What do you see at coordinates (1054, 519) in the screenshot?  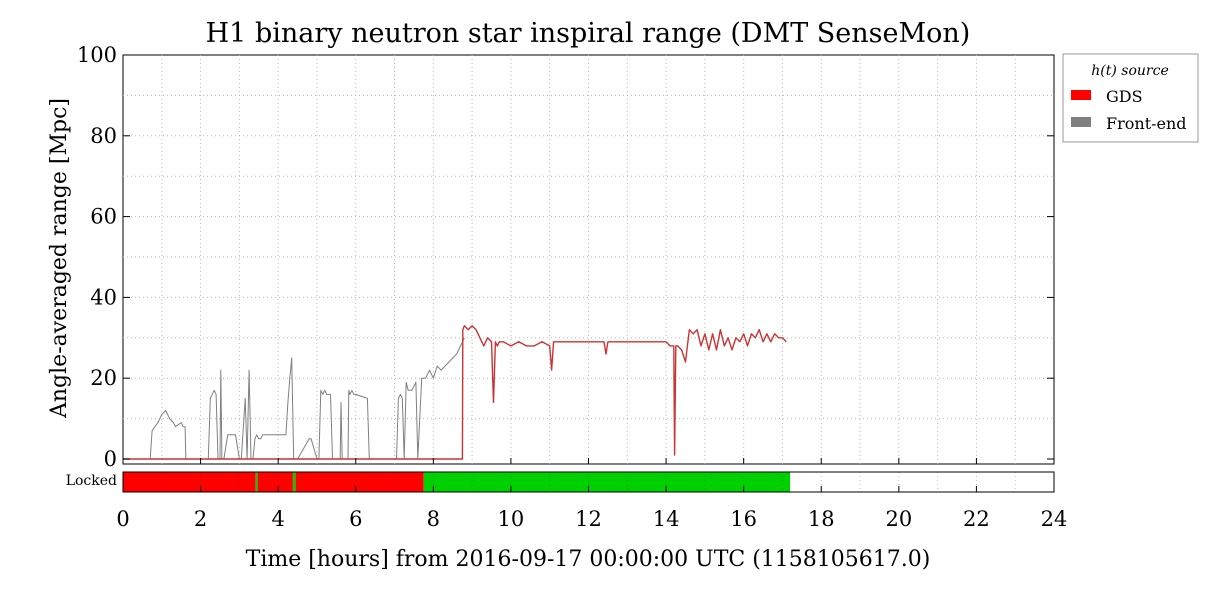 I see `x-tick-label: 24` at bounding box center [1054, 519].